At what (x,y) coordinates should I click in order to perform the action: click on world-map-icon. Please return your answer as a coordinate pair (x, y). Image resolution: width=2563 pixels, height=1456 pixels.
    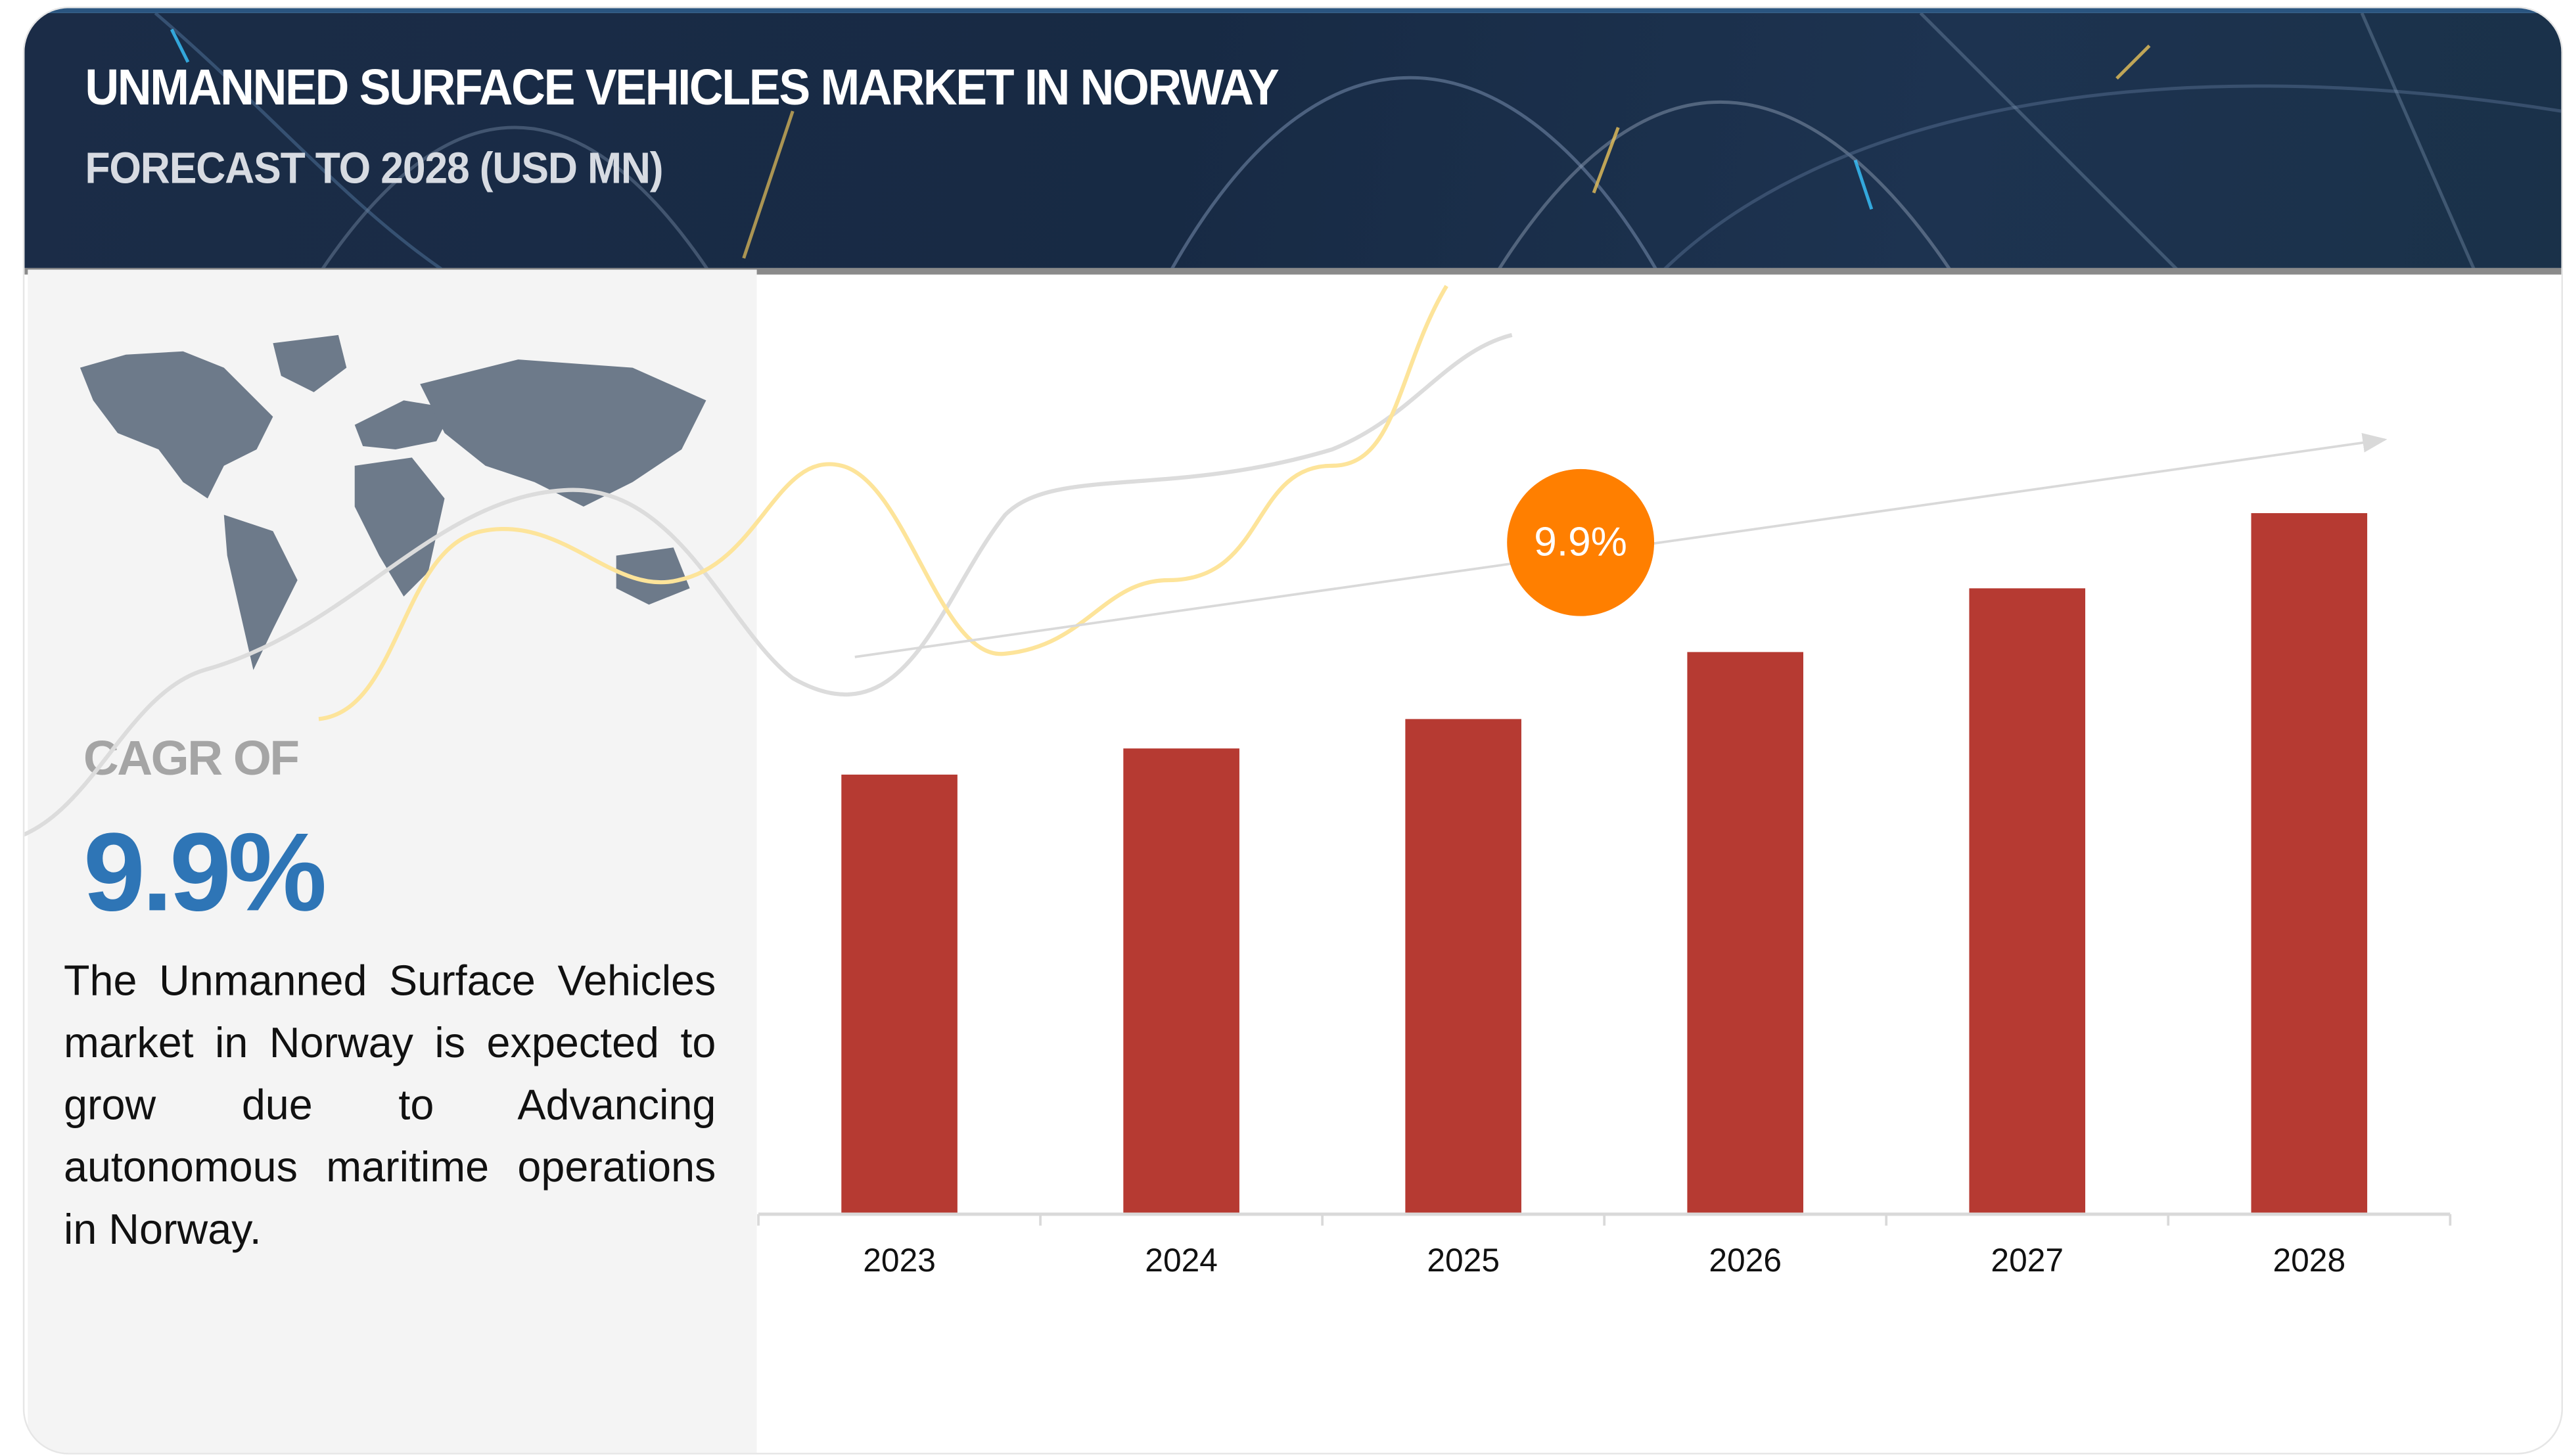
    Looking at the image, I should click on (393, 502).